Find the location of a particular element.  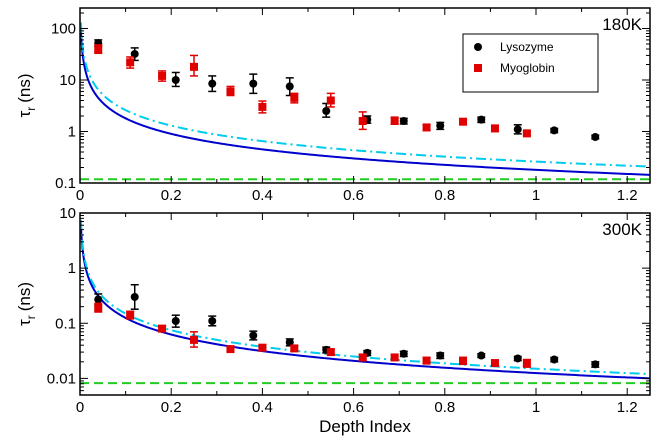

y-tick-label: 0.01 is located at coordinates (61, 378).